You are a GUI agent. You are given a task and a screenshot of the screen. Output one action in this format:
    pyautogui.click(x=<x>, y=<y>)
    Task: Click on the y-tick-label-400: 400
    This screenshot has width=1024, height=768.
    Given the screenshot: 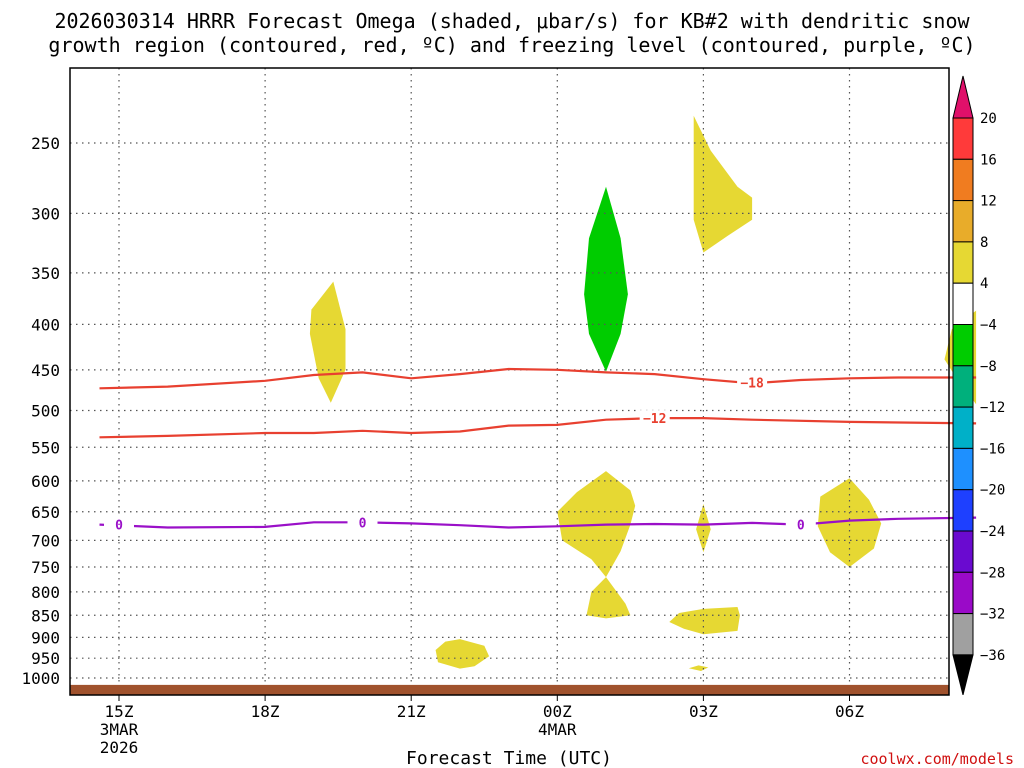 What is the action you would take?
    pyautogui.click(x=45, y=324)
    